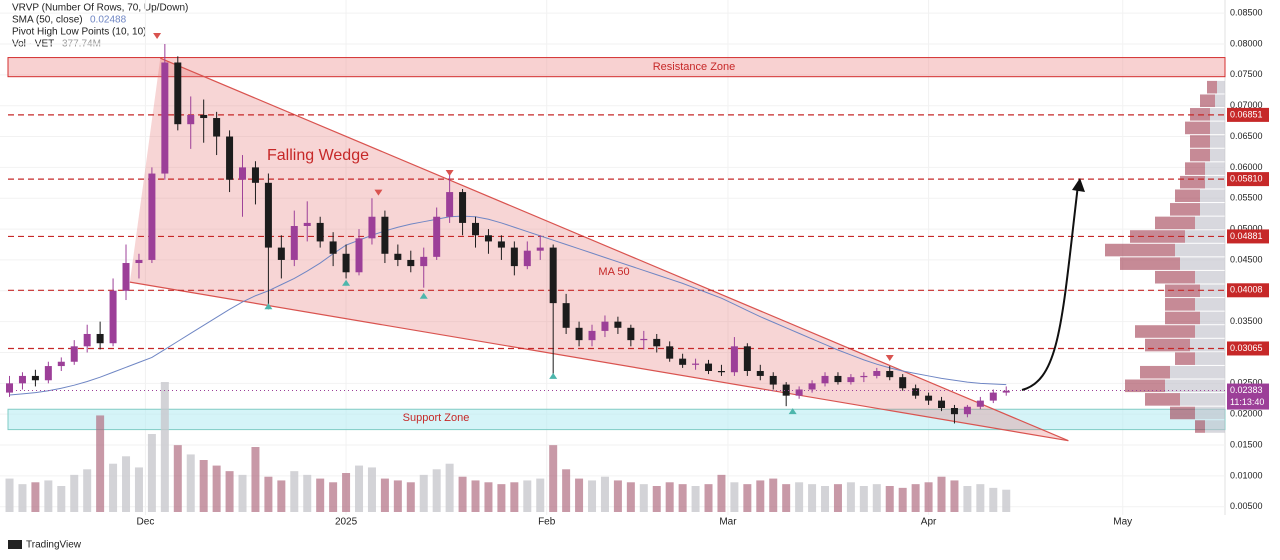 The image size is (1280, 560). Describe the element at coordinates (1246, 178) in the screenshot. I see `level-label: 0.05810` at that location.